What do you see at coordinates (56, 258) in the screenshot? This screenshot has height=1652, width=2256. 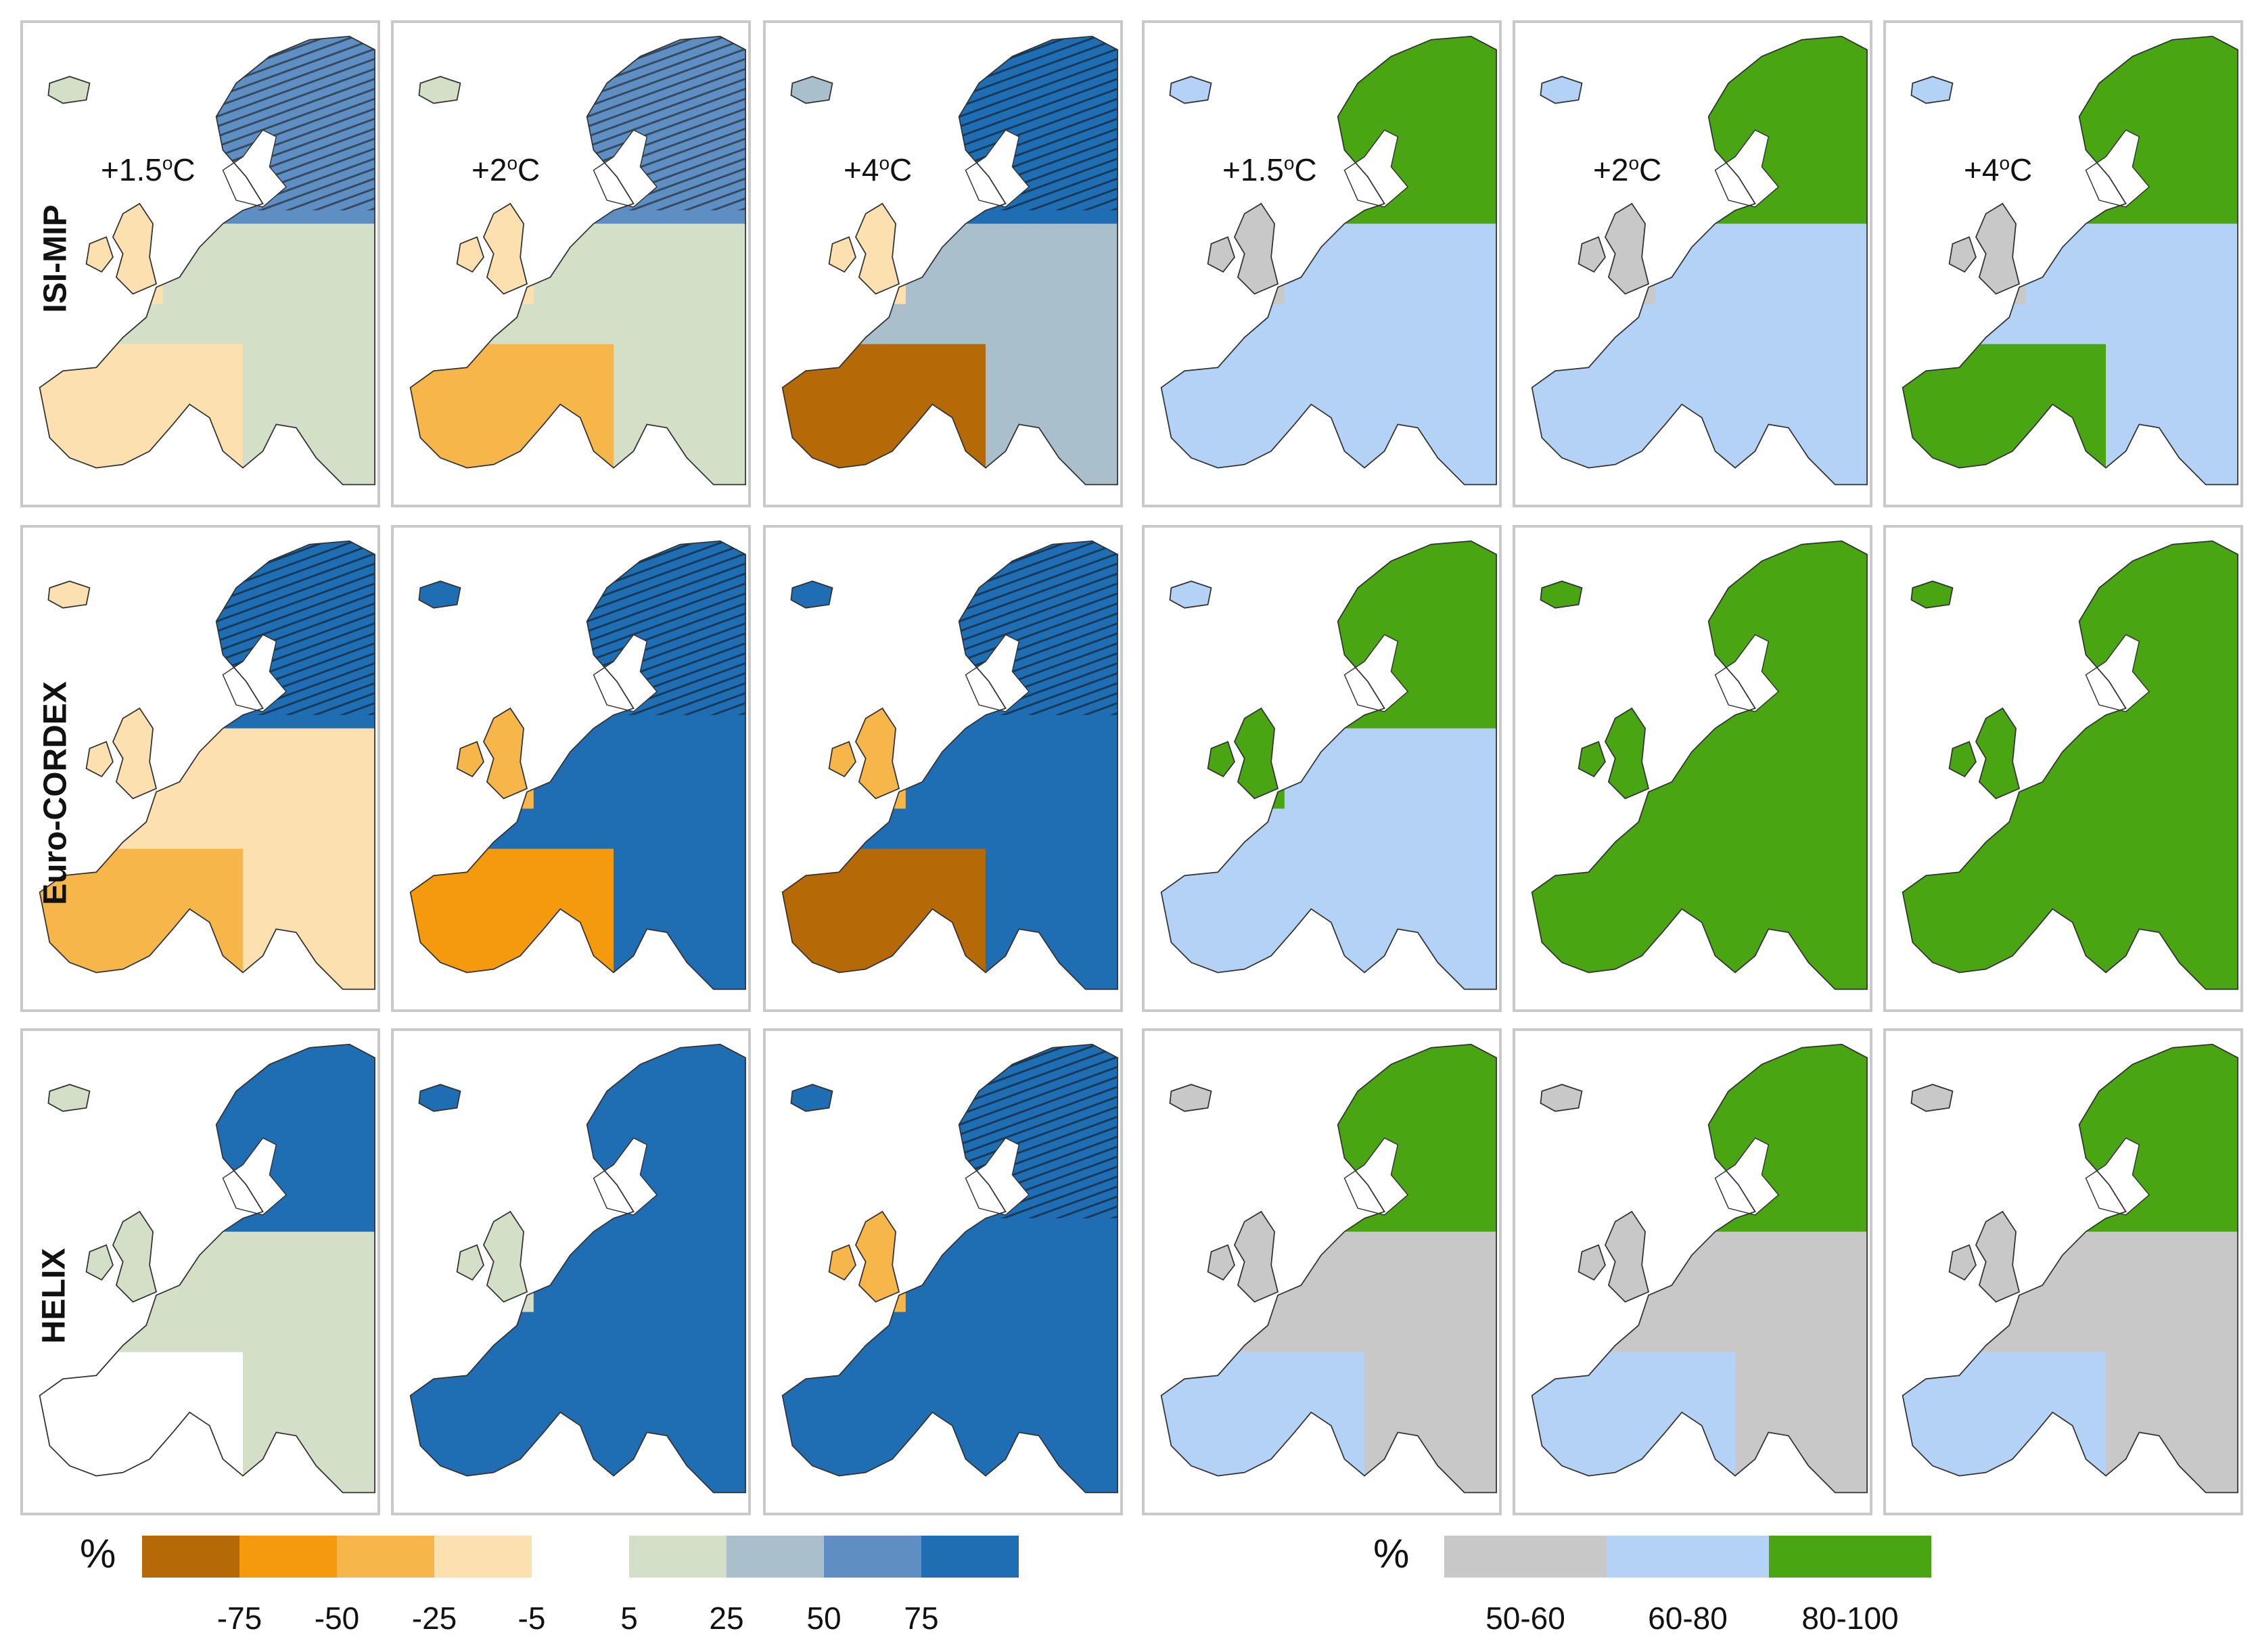 I see `row-label-isimip: ISI-MIP` at bounding box center [56, 258].